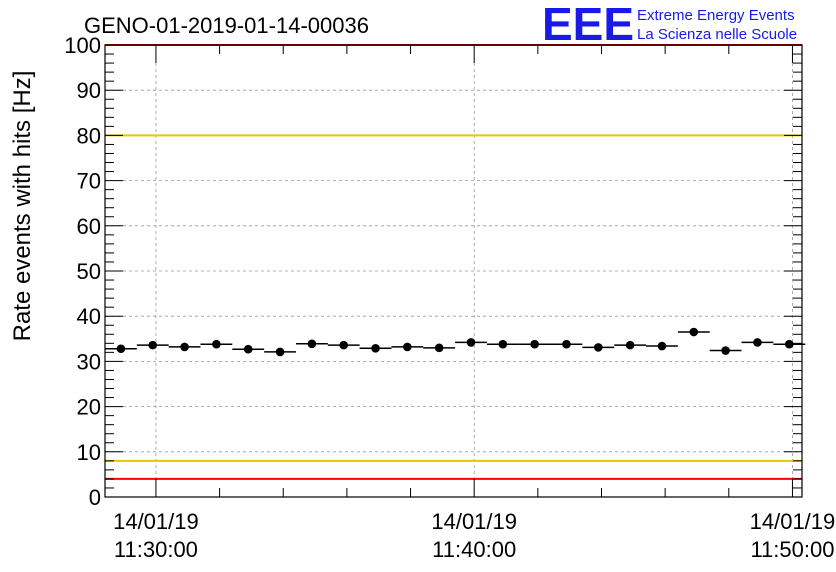 Image resolution: width=836 pixels, height=572 pixels. What do you see at coordinates (95, 497) in the screenshot?
I see `y-tick-label: 0` at bounding box center [95, 497].